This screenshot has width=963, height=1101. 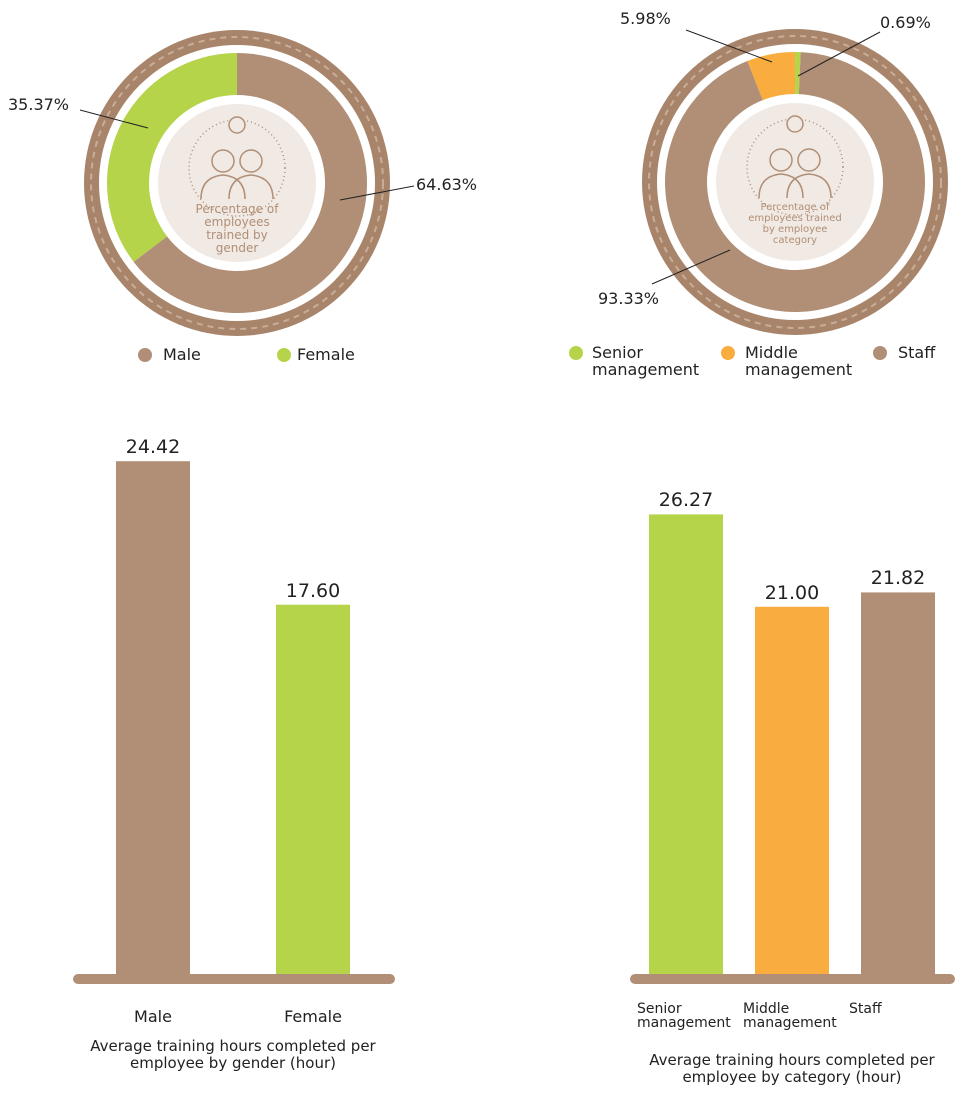 What do you see at coordinates (39, 104) in the screenshot?
I see `value-label: 35.37%` at bounding box center [39, 104].